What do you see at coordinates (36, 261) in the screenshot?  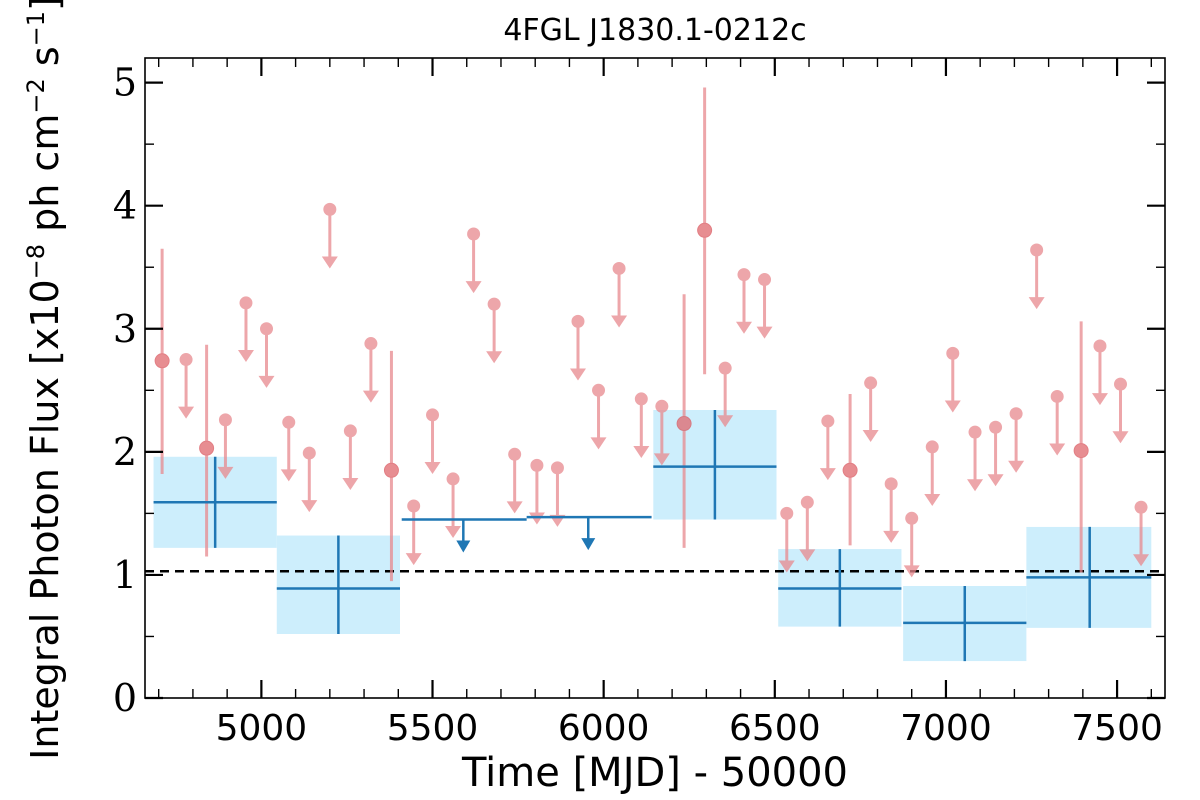 I see `y-axis-label-exponent: −8` at bounding box center [36, 261].